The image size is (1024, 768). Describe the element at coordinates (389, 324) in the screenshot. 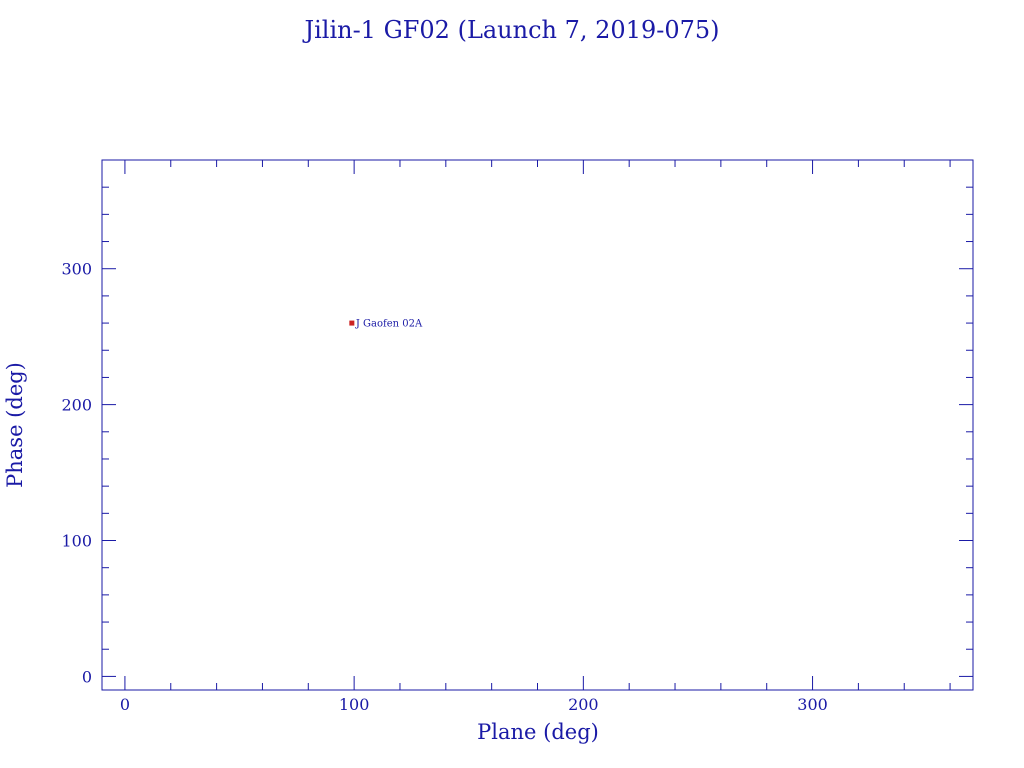

I see `data-point-label: J Gaofen 02A` at that location.